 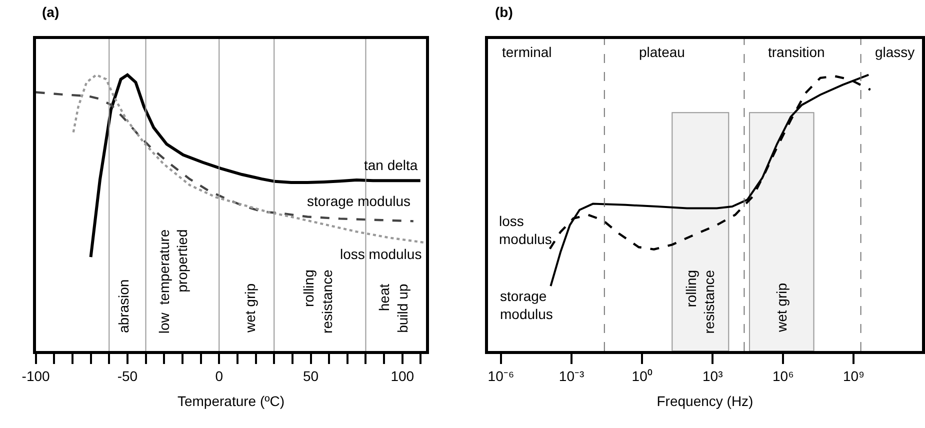 I want to click on chart-title: (b), so click(x=504, y=12).